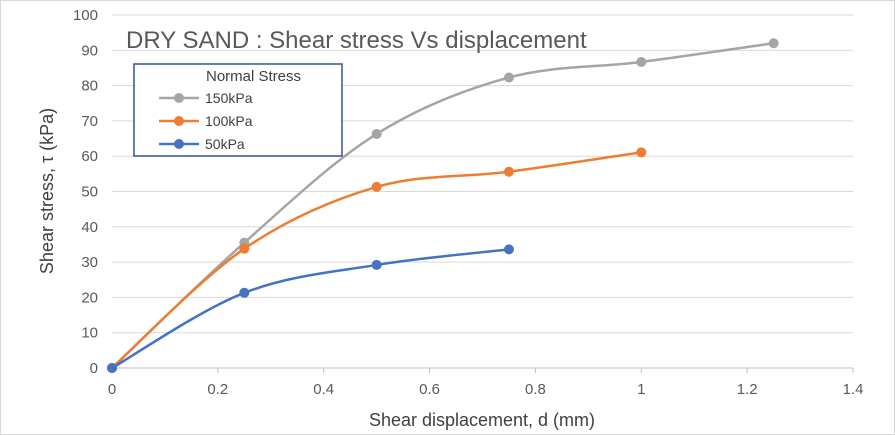 Image resolution: width=895 pixels, height=435 pixels. Describe the element at coordinates (89, 227) in the screenshot. I see `y-tick-label: 40` at that location.